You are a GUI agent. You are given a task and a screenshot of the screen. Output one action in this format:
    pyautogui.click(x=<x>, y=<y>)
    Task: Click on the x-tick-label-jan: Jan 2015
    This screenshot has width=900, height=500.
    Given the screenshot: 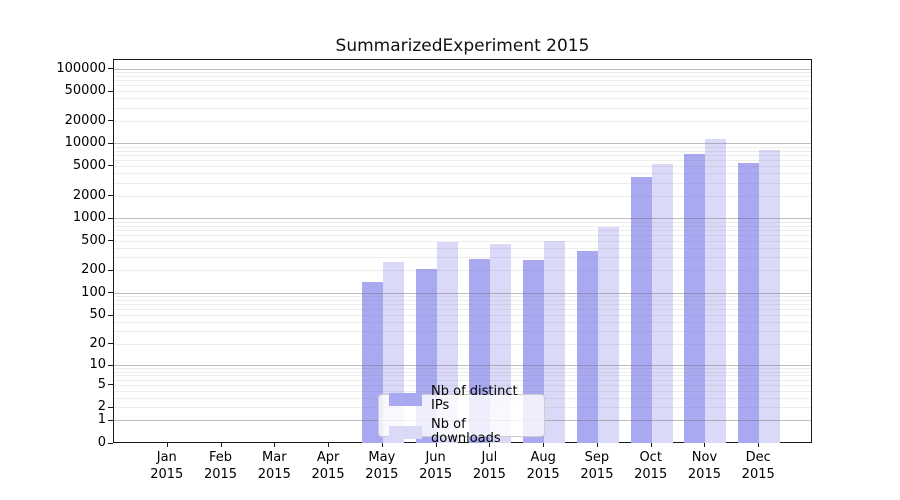 What is the action you would take?
    pyautogui.click(x=167, y=466)
    